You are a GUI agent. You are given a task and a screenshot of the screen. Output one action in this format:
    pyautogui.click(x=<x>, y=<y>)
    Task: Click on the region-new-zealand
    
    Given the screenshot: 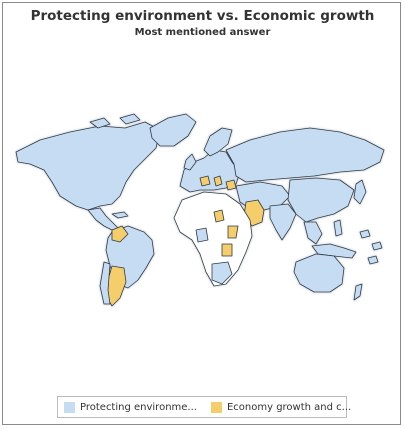 What is the action you would take?
    pyautogui.click(x=358, y=292)
    